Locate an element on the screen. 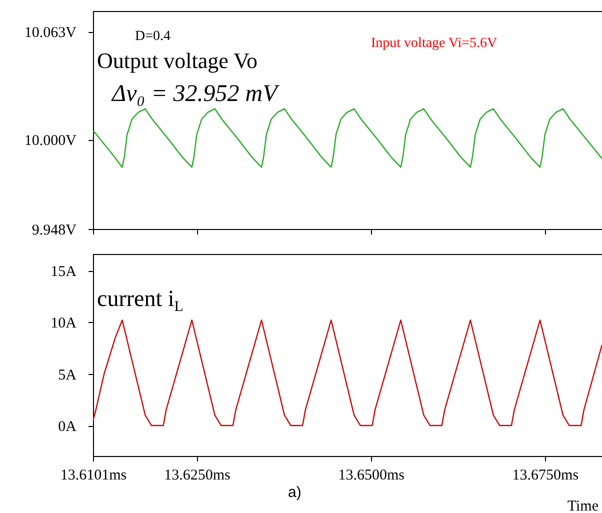 The width and height of the screenshot is (602, 513). annotation: Input voltage Vi=5.6V is located at coordinates (434, 43).